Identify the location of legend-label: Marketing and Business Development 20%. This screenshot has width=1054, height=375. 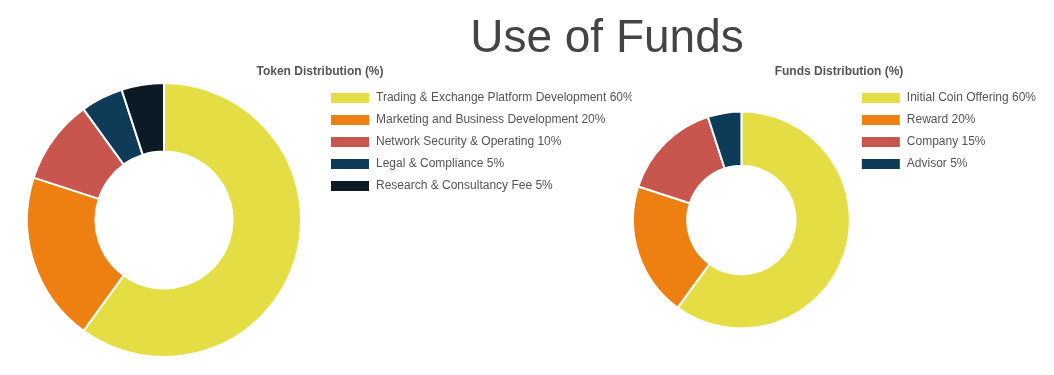
(491, 119).